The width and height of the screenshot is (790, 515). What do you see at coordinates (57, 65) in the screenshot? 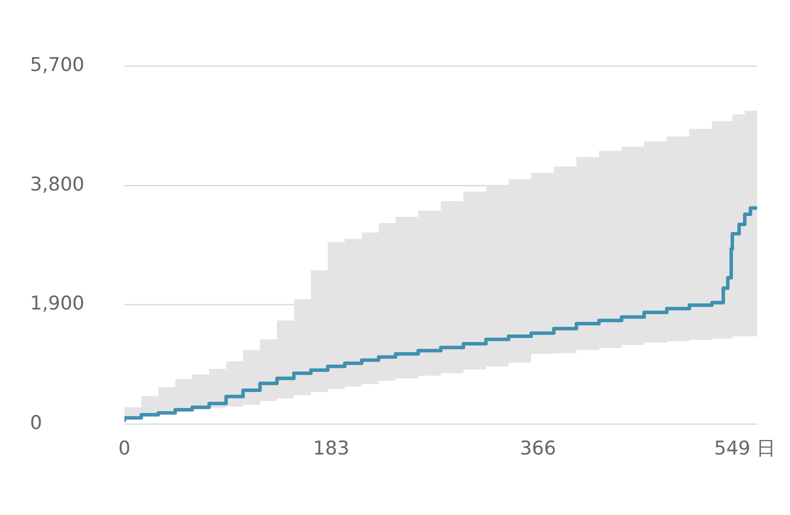
I see `y-tick-label: 5,700` at bounding box center [57, 65].